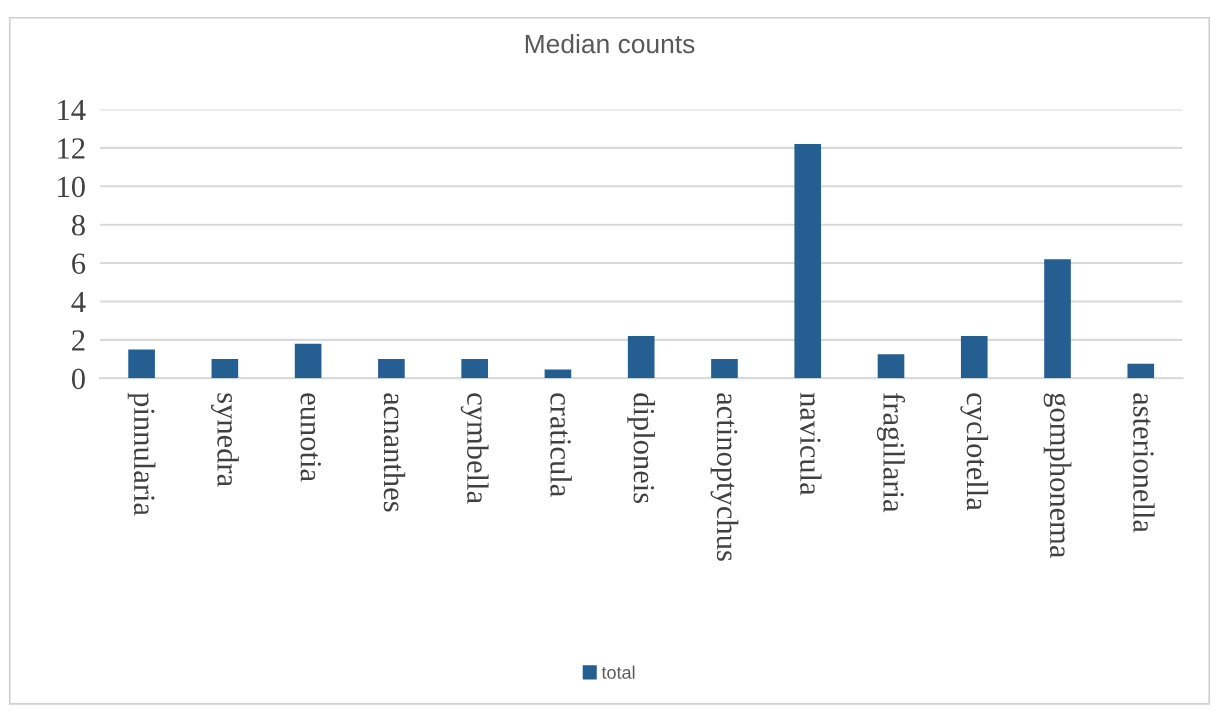  Describe the element at coordinates (561, 445) in the screenshot. I see `x-tick-label: craticula` at that location.